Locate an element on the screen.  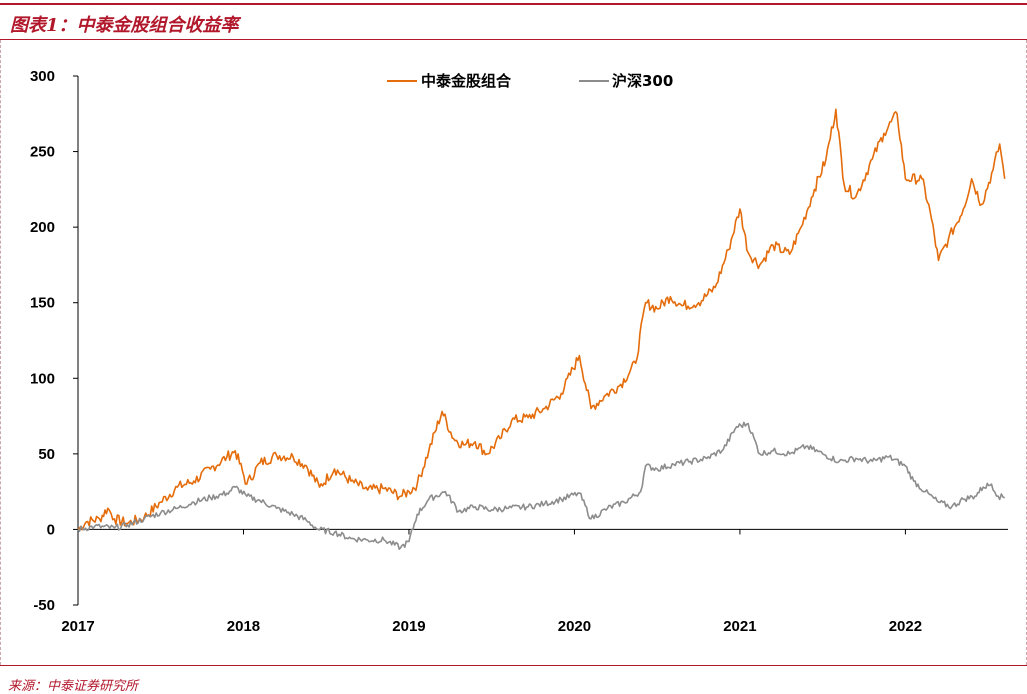
y-tick-label: 150 is located at coordinates (42, 303).